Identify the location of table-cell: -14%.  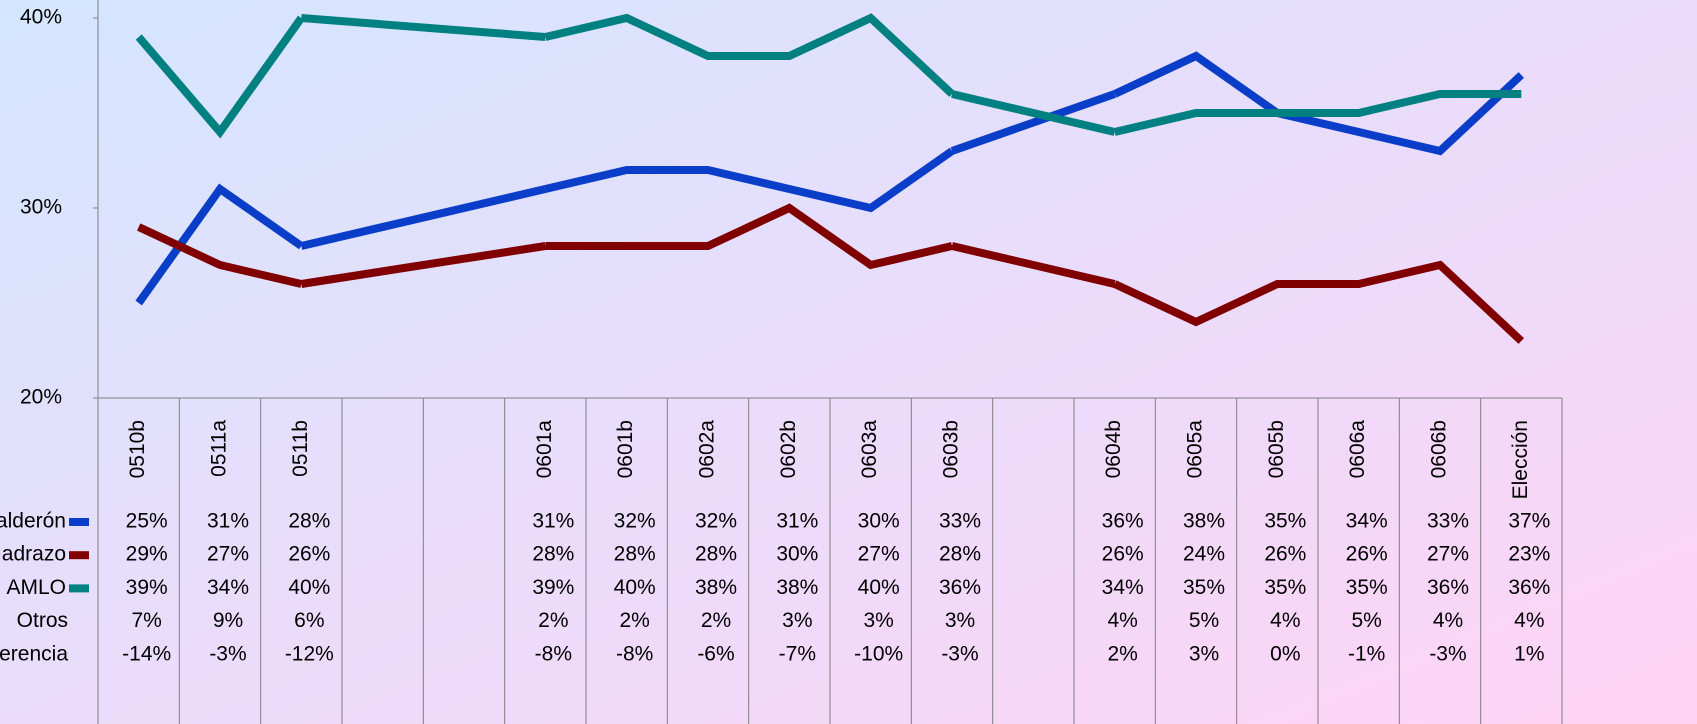
(146, 653).